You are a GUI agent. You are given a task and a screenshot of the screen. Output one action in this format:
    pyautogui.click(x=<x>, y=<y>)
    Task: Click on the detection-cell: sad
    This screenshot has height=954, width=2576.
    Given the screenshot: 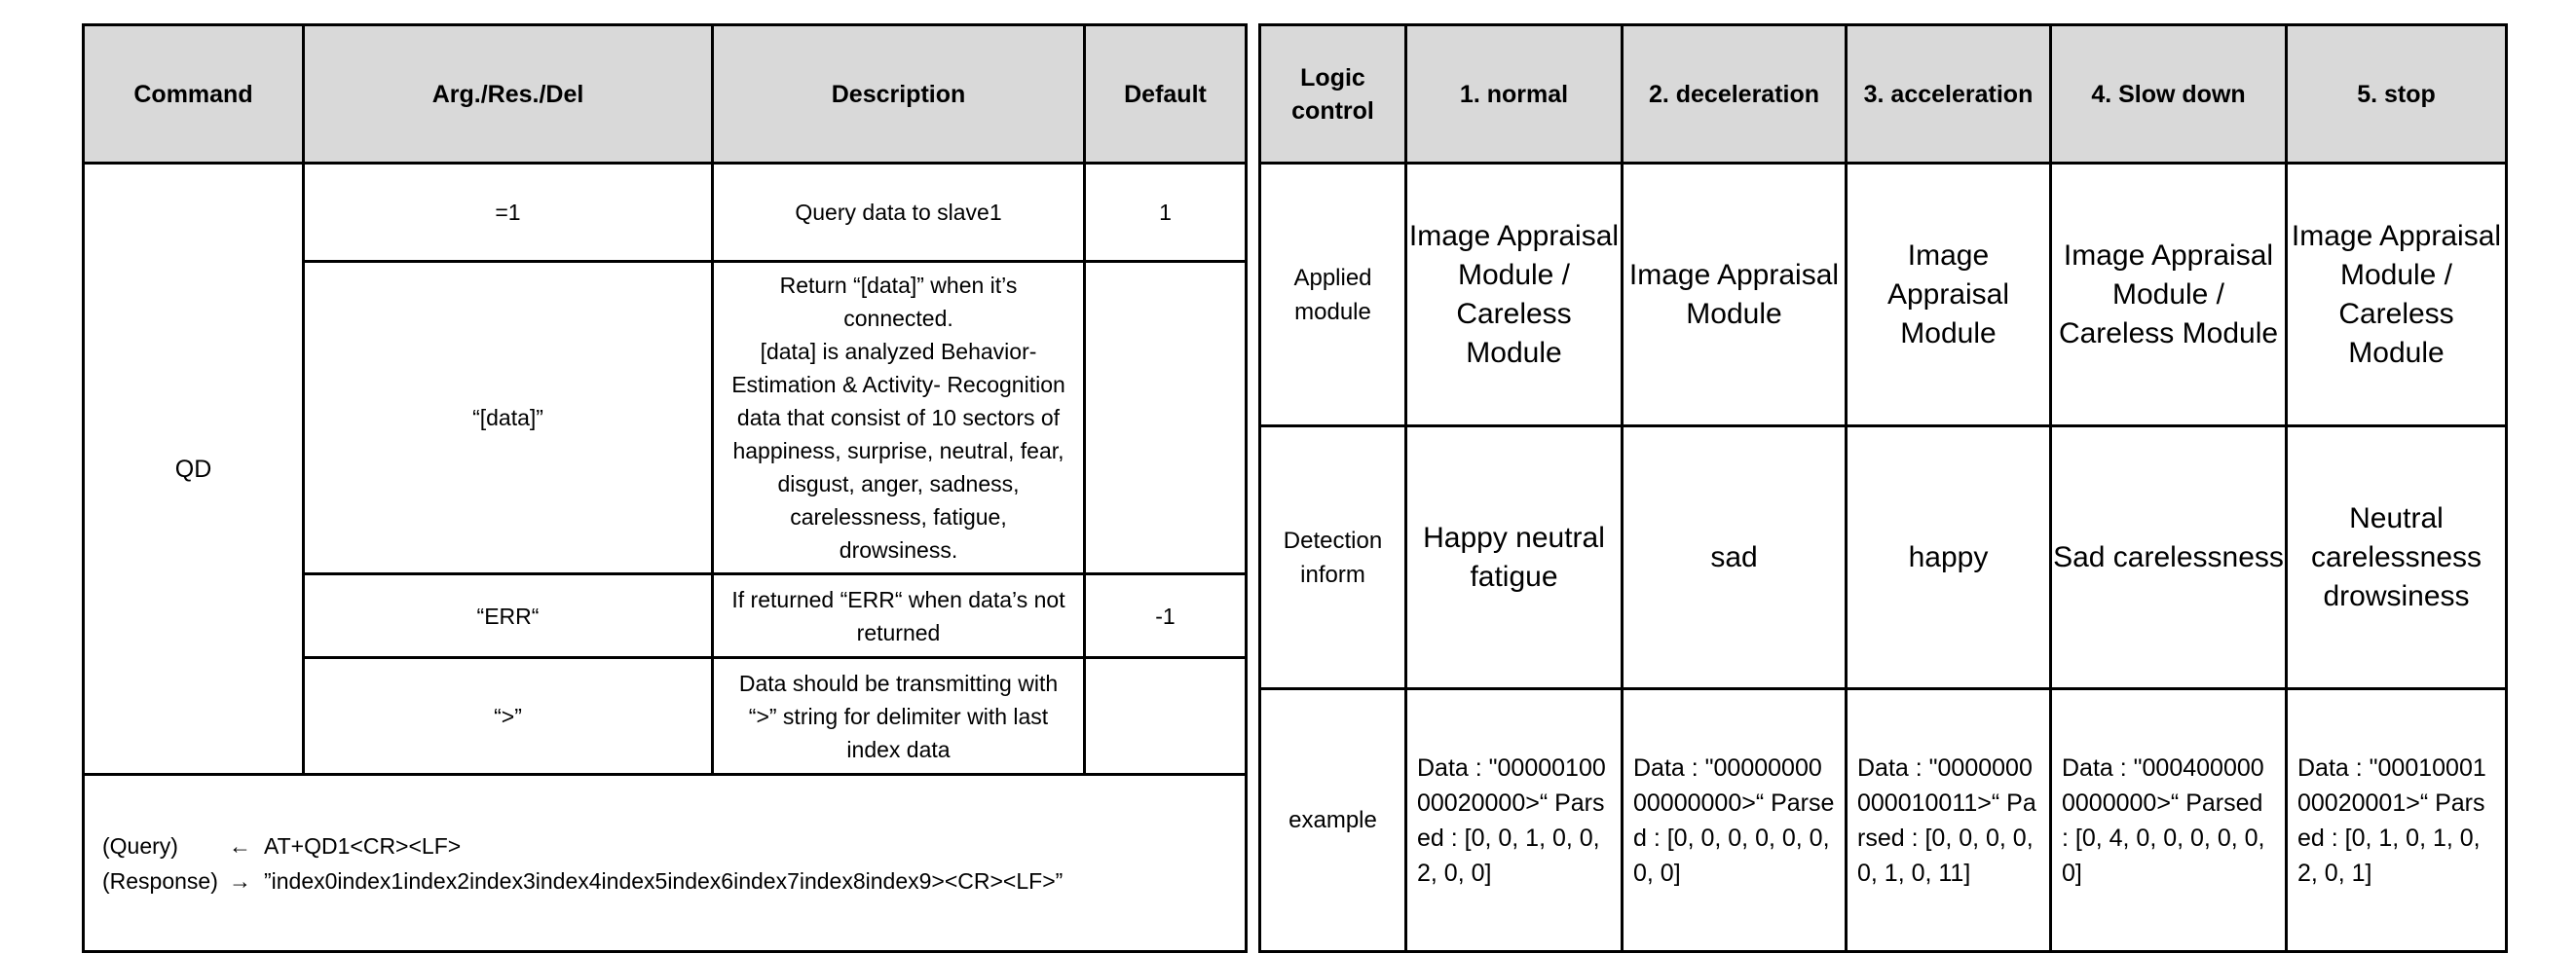 What is the action you would take?
    pyautogui.click(x=1734, y=557)
    